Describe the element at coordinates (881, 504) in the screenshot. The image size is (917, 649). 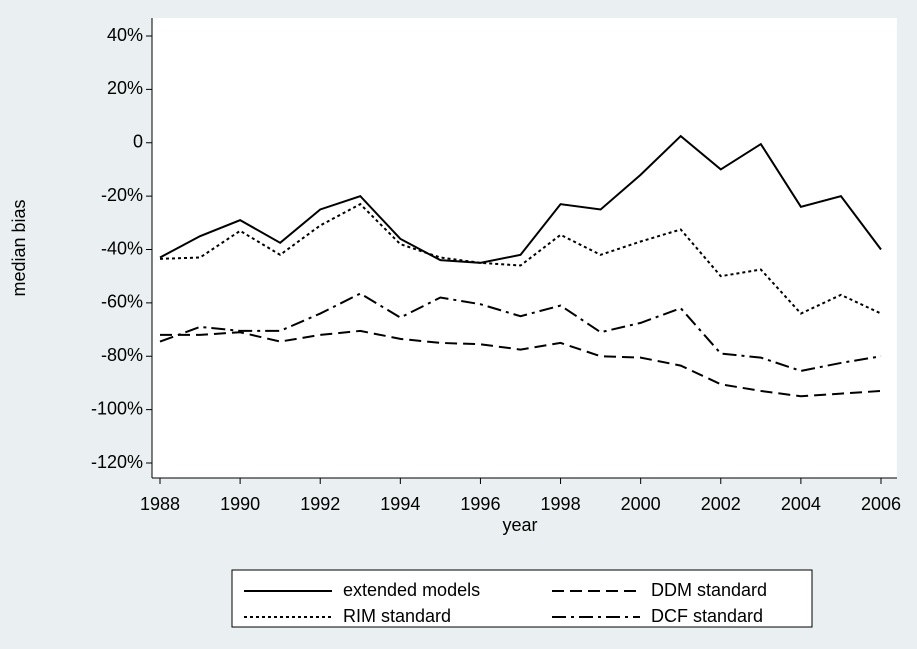
I see `x-tick-label: 2006` at that location.